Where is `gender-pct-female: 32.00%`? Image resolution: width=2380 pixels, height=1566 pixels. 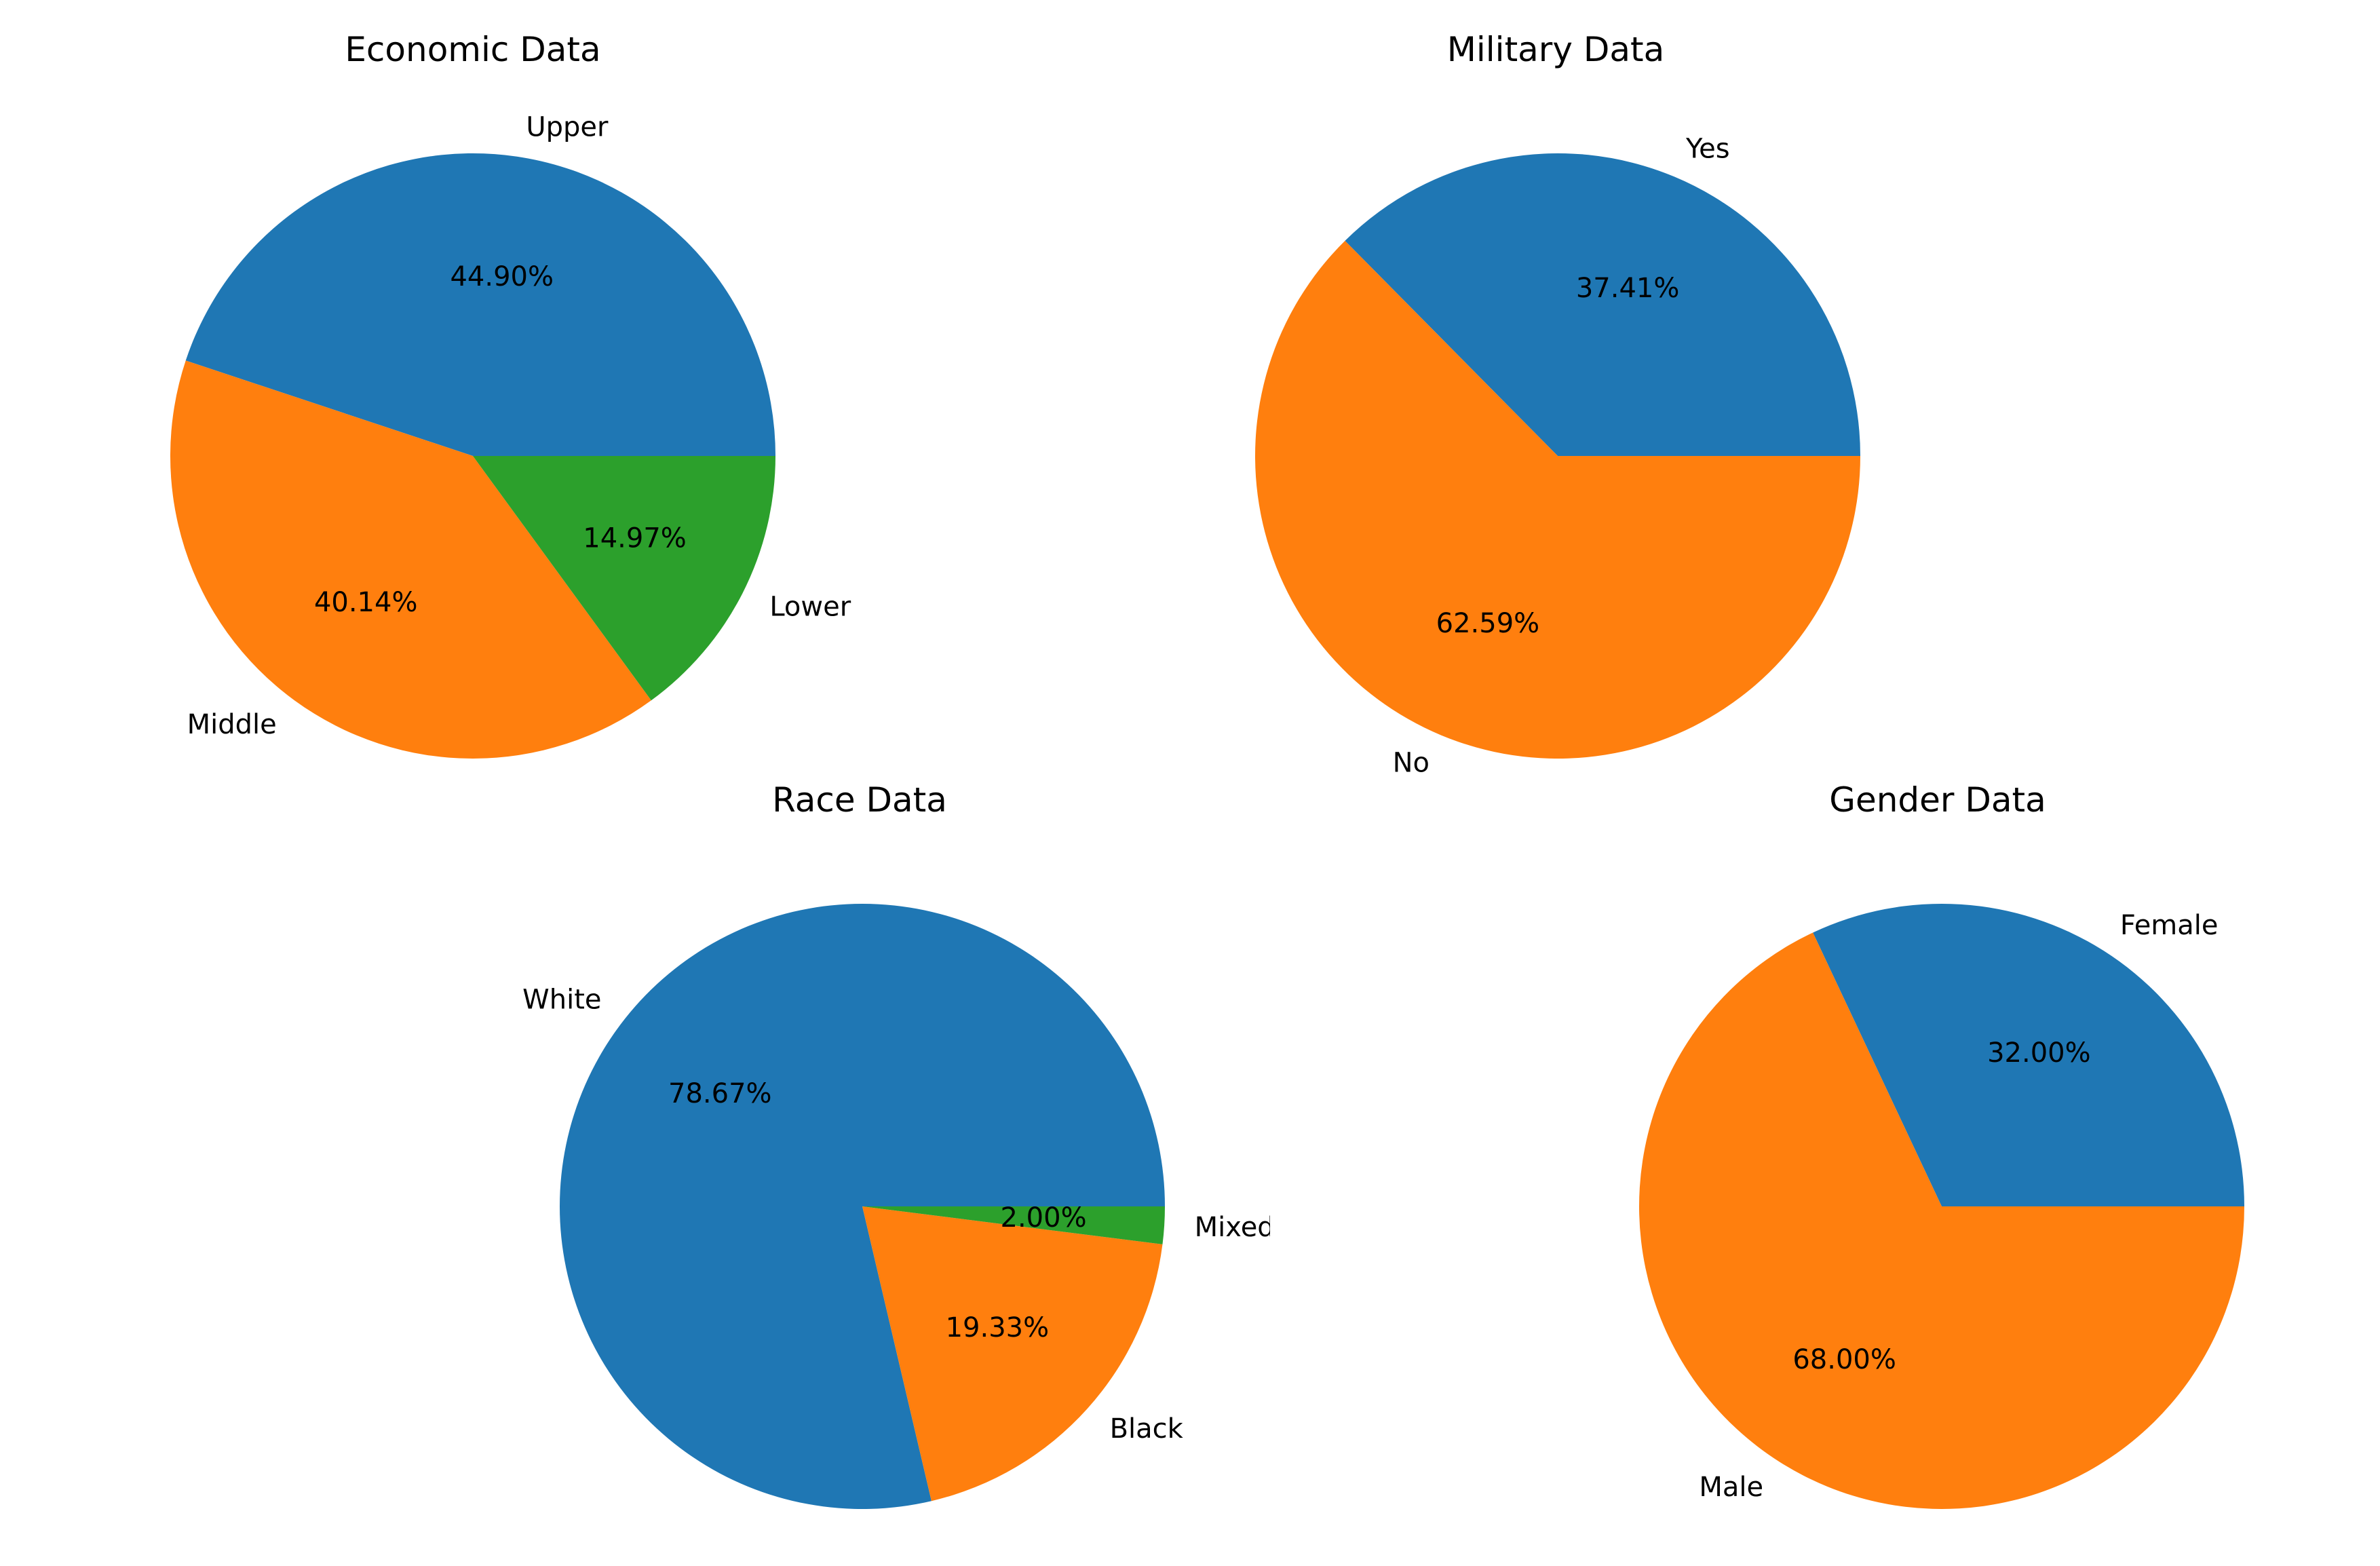
gender-pct-female: 32.00% is located at coordinates (2039, 1053).